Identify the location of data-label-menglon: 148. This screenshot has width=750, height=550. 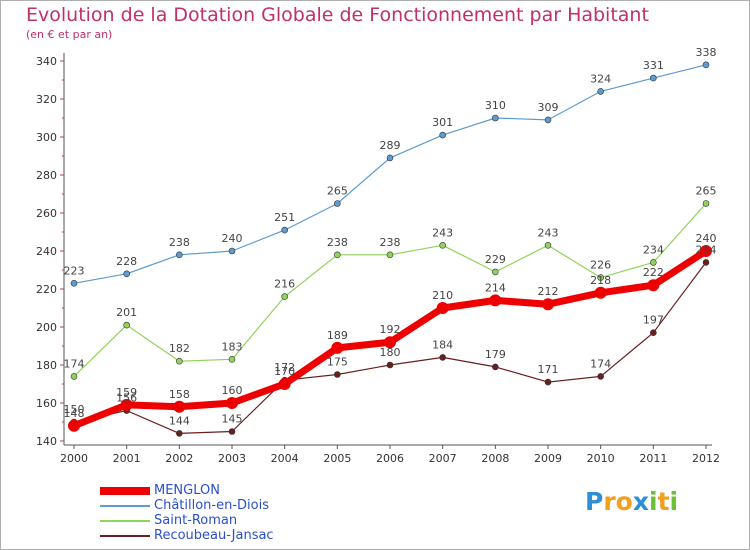
(74, 413).